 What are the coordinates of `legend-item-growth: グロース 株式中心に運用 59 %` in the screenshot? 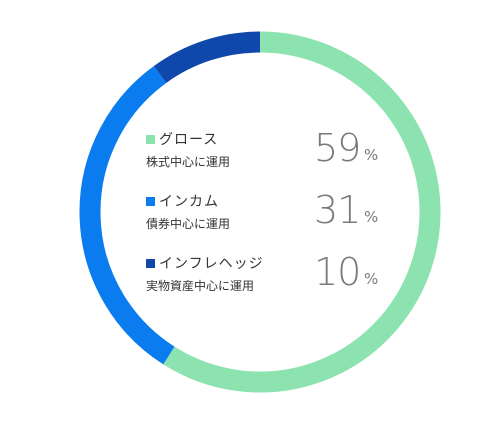 It's located at (271, 157).